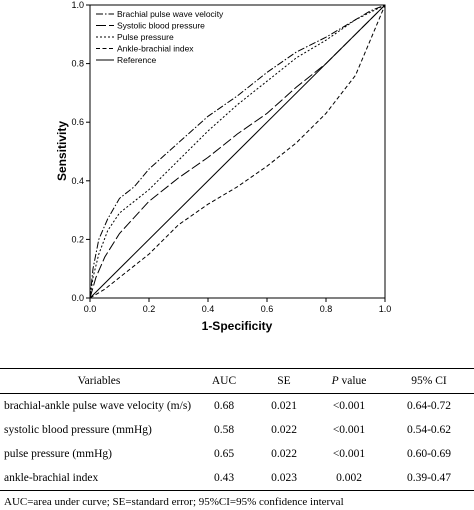  I want to click on header-variables: Variables, so click(99, 381).